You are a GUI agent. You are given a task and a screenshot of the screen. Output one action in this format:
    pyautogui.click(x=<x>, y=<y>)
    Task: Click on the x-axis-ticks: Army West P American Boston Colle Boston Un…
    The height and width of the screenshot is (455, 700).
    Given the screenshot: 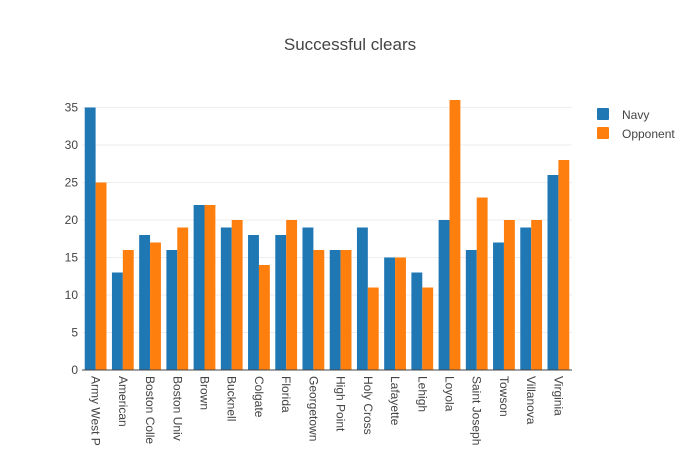 What is the action you would take?
    pyautogui.click(x=327, y=411)
    